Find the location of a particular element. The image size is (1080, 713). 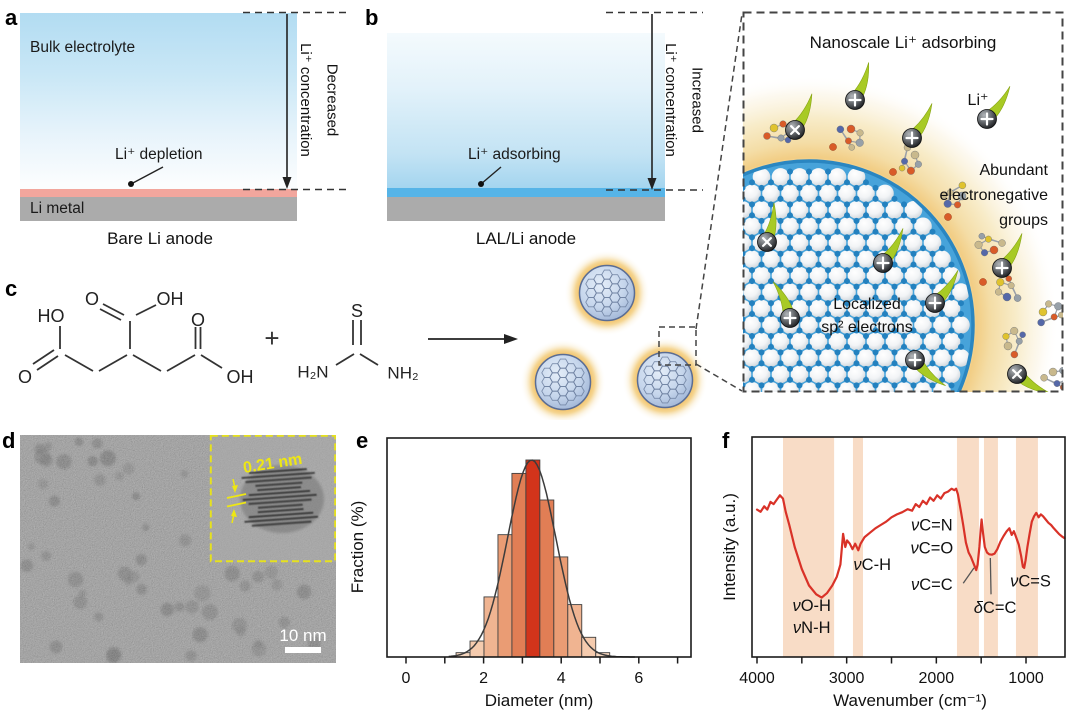

lattice-fringes is located at coordinates (280, 497).